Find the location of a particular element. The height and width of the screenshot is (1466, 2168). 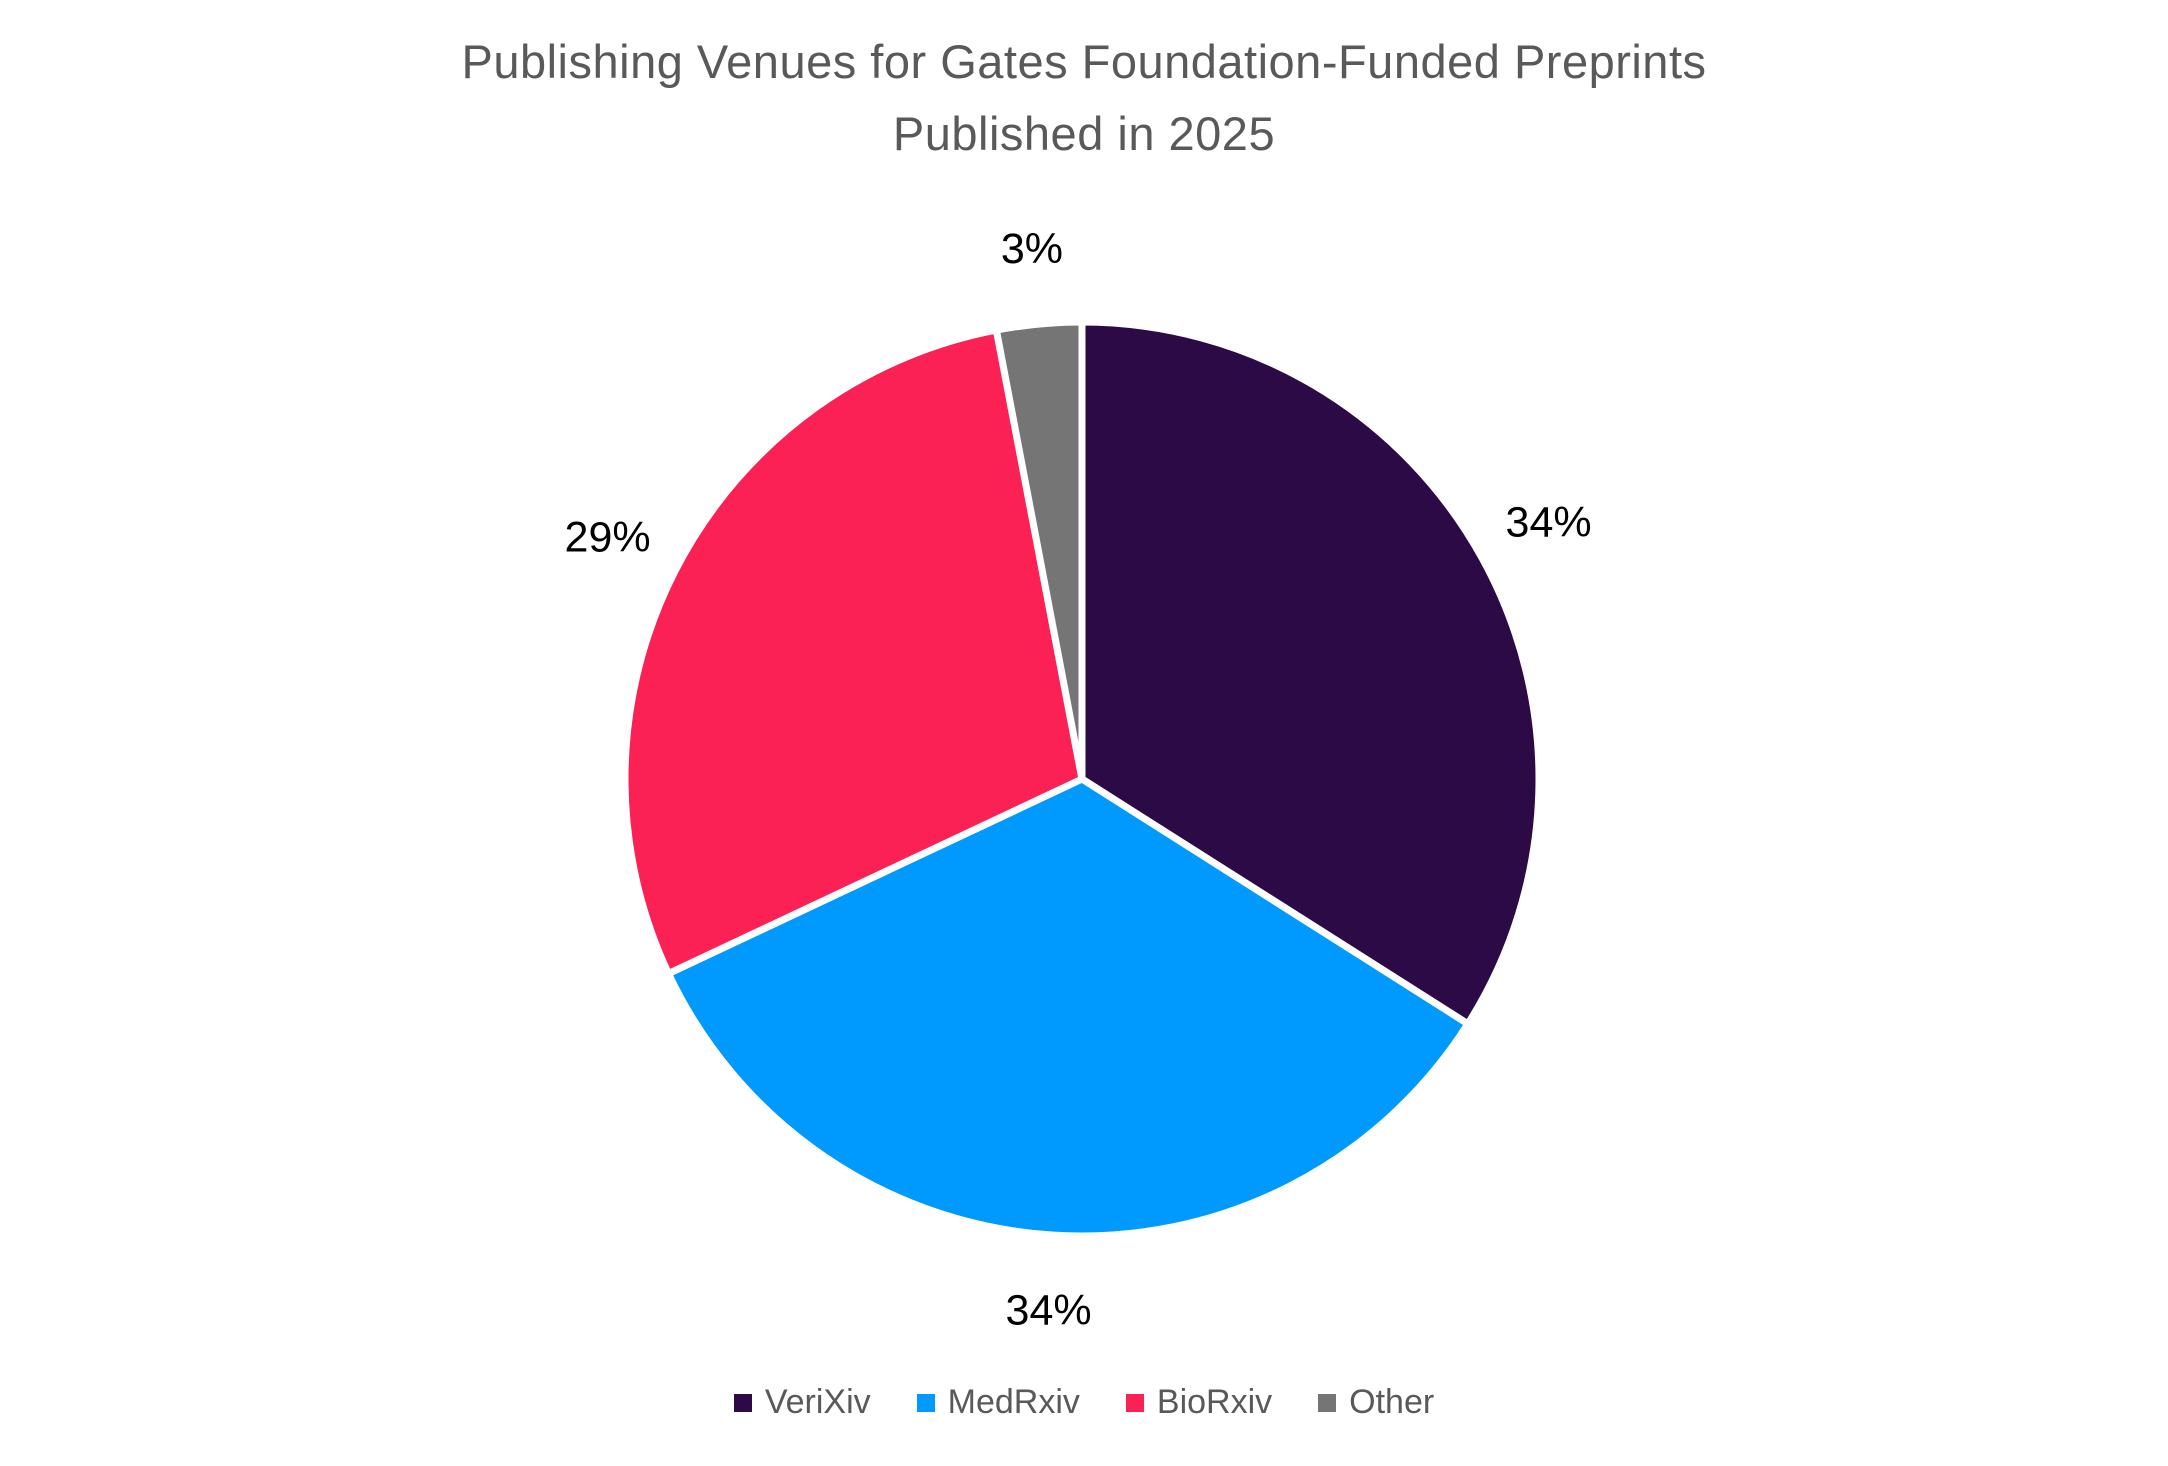

legend-item-other: Other is located at coordinates (1376, 1402).